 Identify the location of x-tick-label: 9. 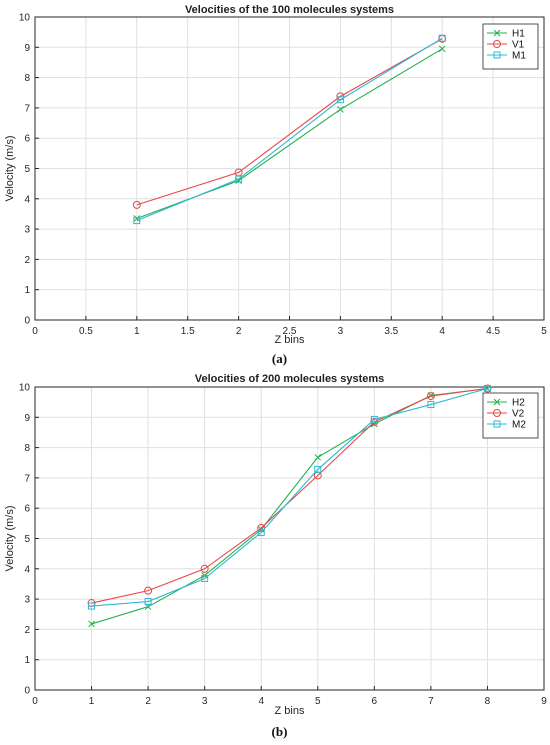
(544, 701).